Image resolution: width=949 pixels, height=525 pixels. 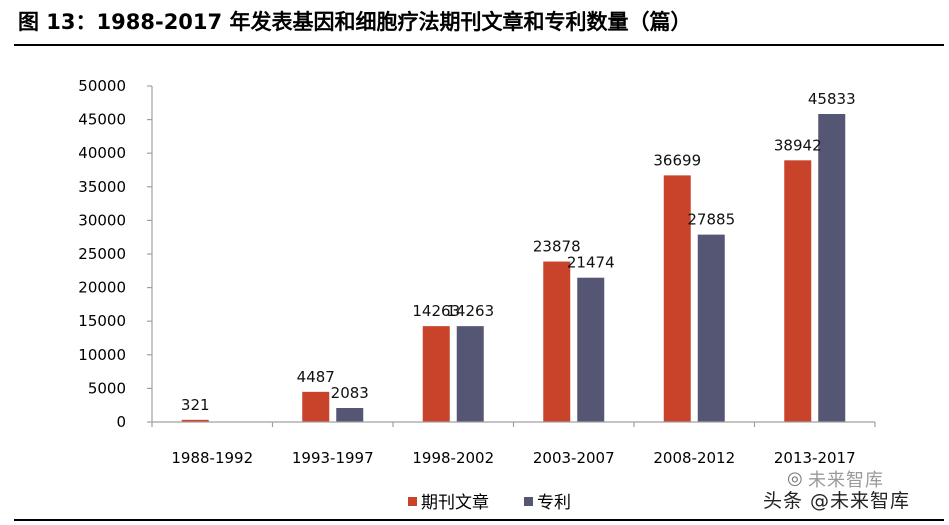 What do you see at coordinates (355, 22) in the screenshot?
I see `figure-title: 图 13：1988-2017 年发表基因和细胞疗法期刊文章和专利数量（篇）` at bounding box center [355, 22].